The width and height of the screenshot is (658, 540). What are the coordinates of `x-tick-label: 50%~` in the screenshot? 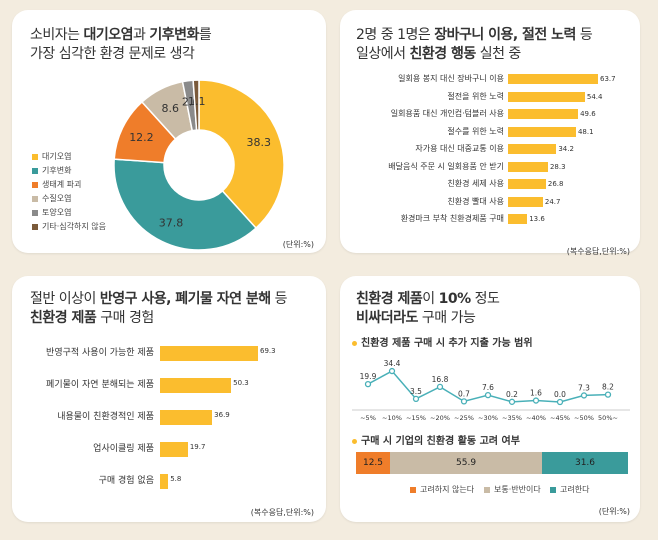 It's located at (608, 418).